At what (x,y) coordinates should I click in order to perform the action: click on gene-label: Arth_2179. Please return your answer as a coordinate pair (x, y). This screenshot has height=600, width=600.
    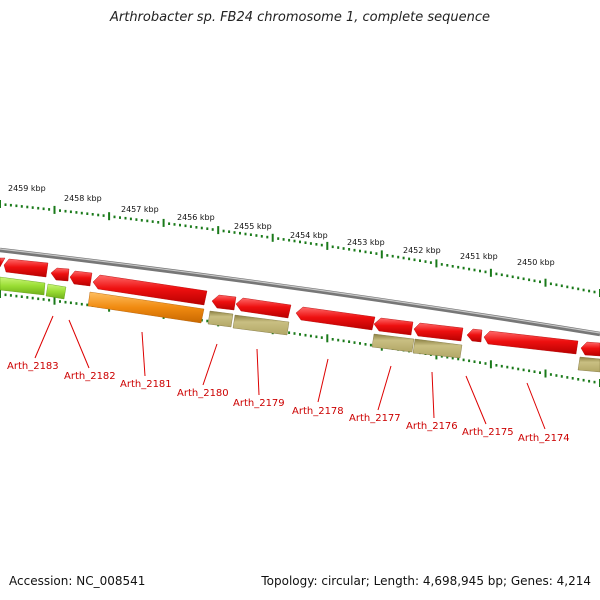
    Looking at the image, I should click on (259, 403).